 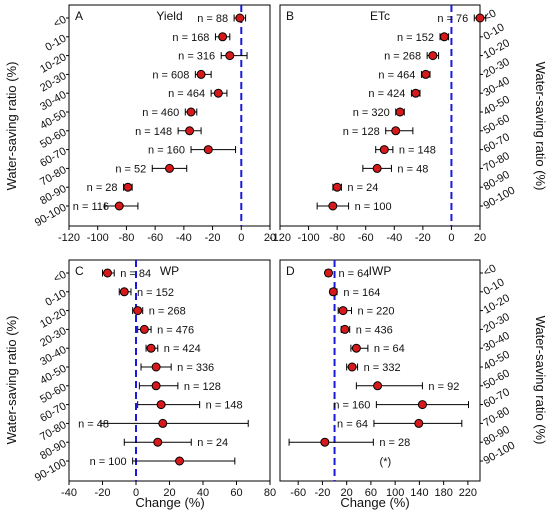 I want to click on panel-letter: C, so click(x=79, y=271).